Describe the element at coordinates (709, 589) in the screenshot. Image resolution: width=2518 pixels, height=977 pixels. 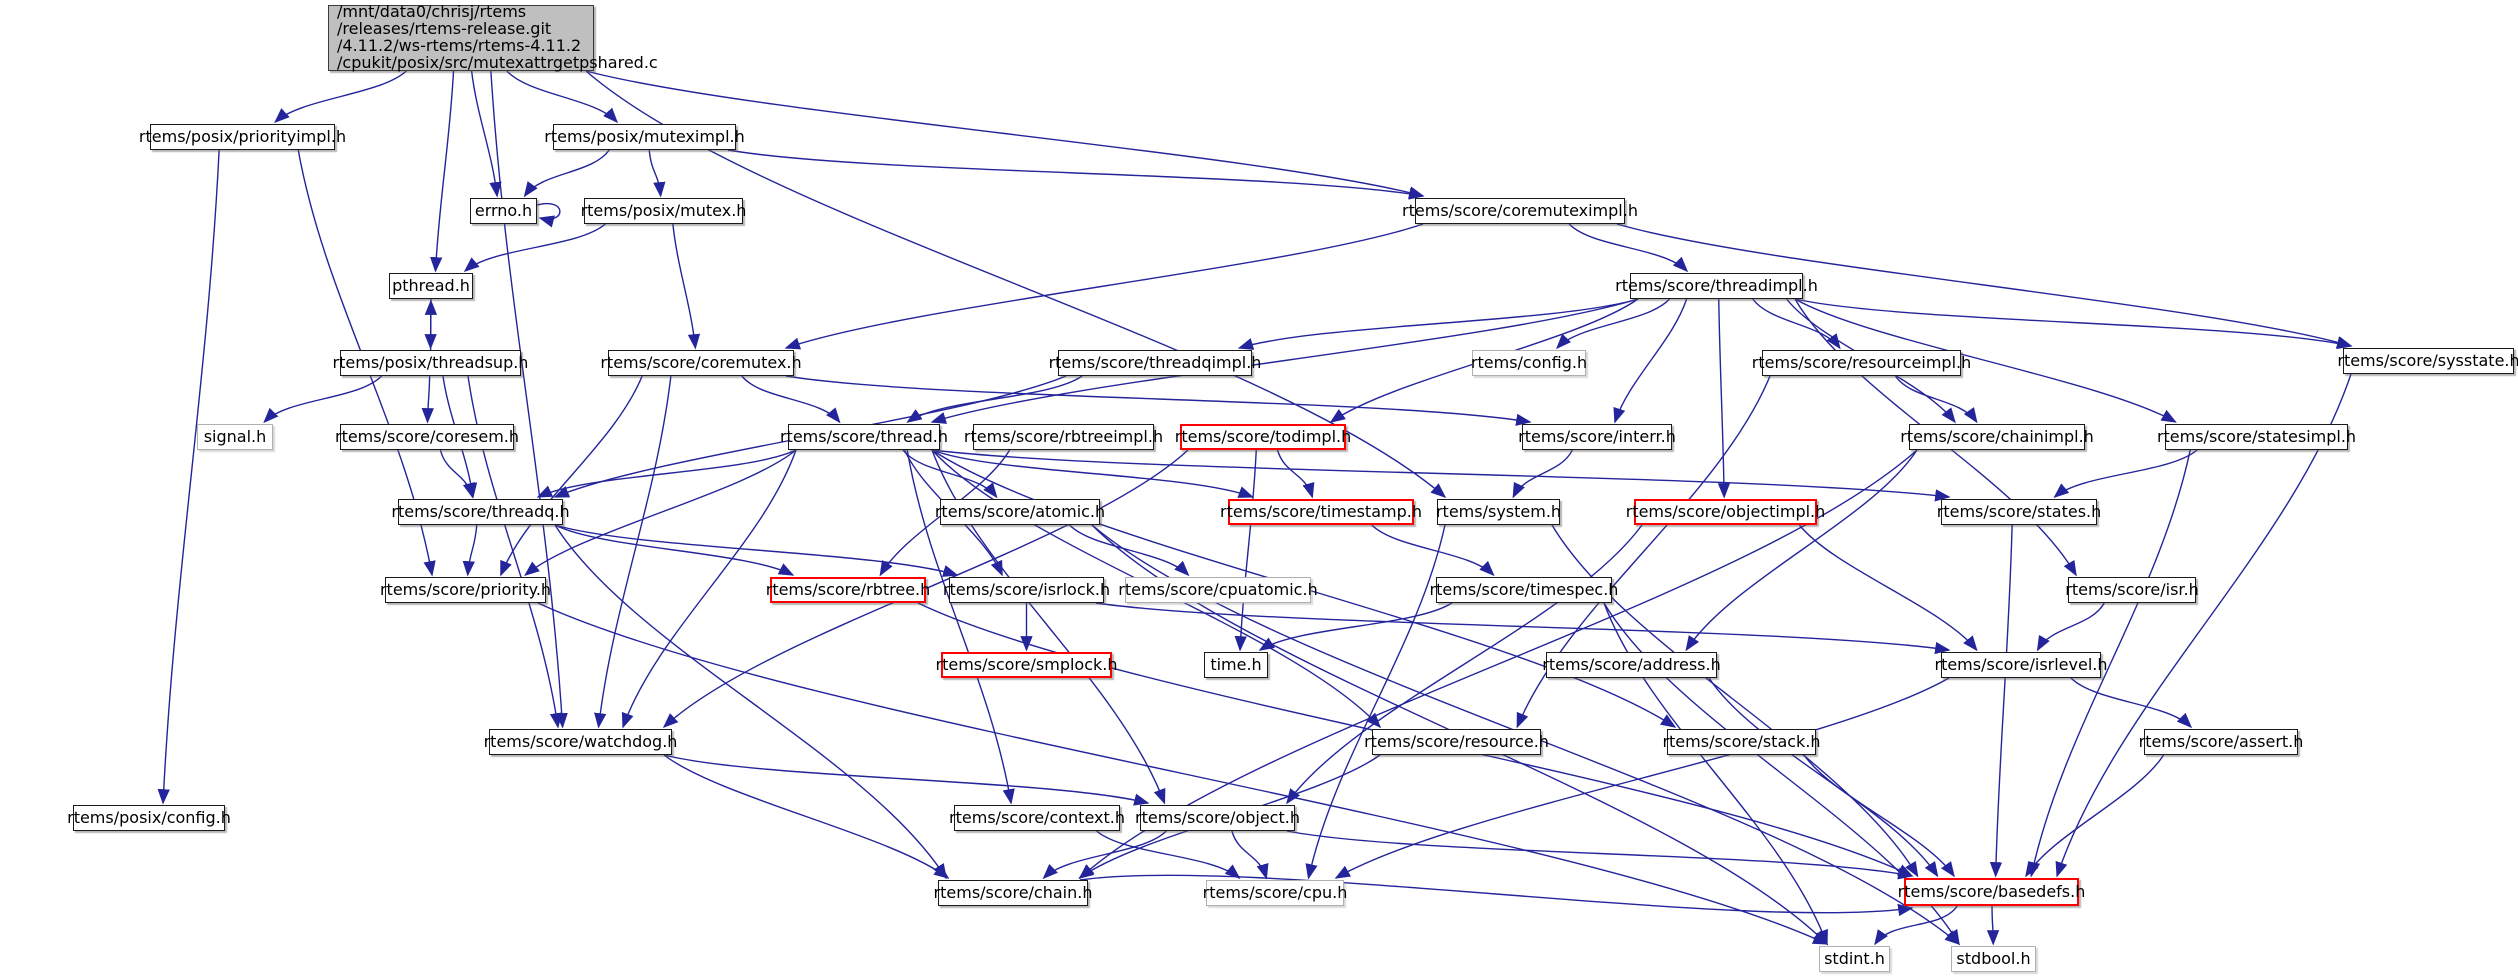
I see `include-edge-thread-to-watchdog` at that location.